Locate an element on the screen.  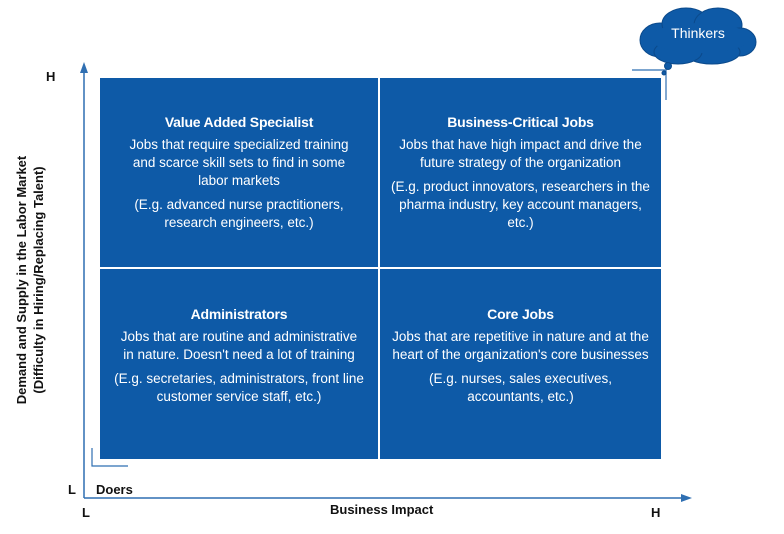
thinkers-label: Thinkers is located at coordinates (698, 33).